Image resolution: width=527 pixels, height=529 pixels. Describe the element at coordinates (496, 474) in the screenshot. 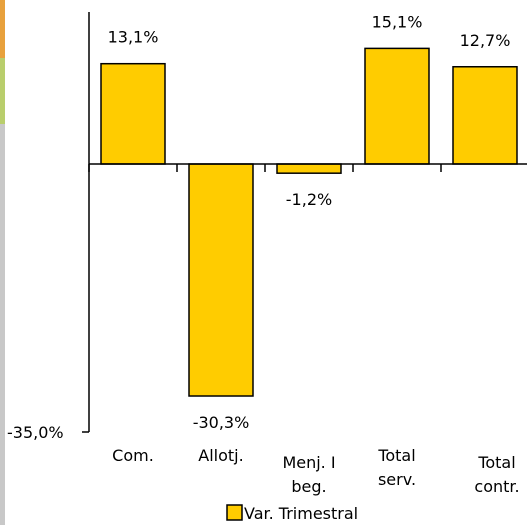

I see `category-label-4: Total contr.` at that location.